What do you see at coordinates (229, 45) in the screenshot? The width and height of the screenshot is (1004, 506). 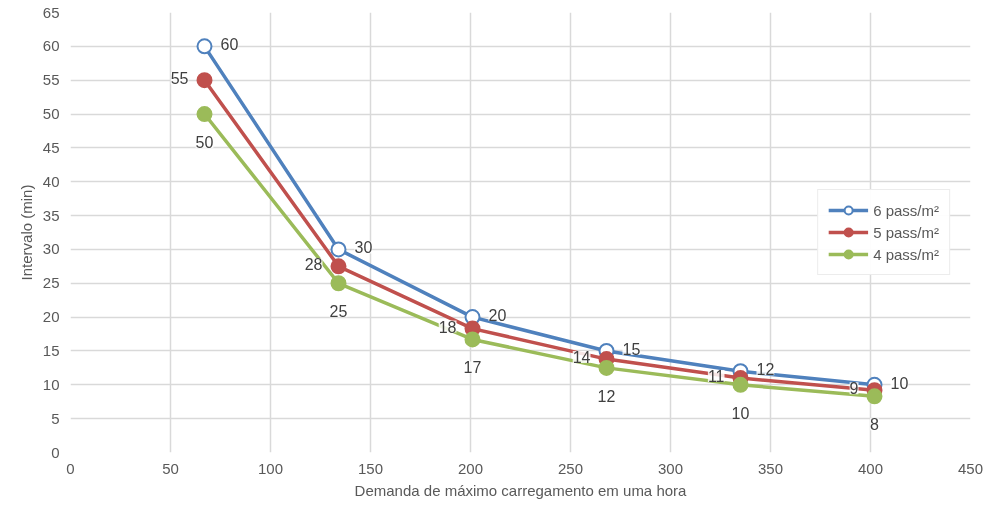 I see `data-label: 60` at bounding box center [229, 45].